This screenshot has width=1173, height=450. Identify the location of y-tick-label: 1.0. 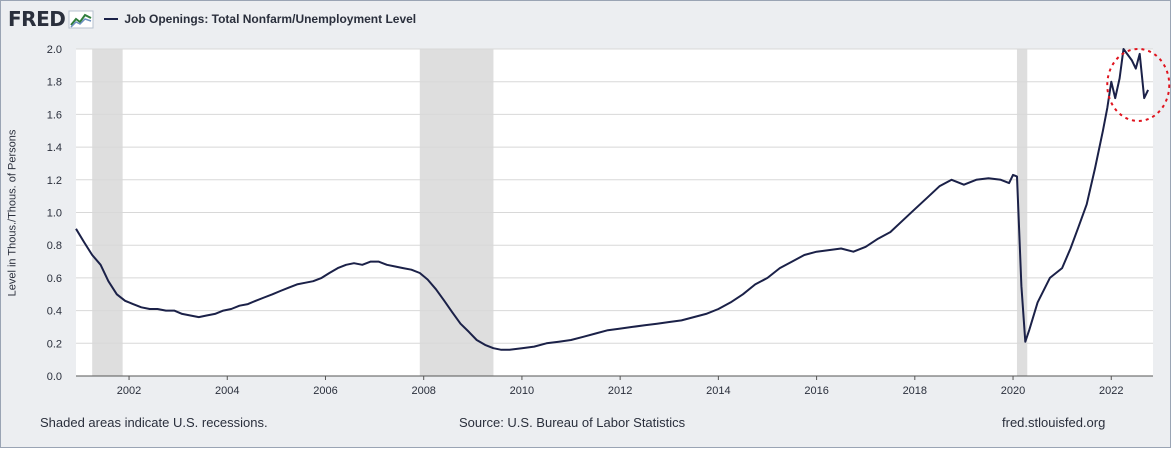
(54, 214).